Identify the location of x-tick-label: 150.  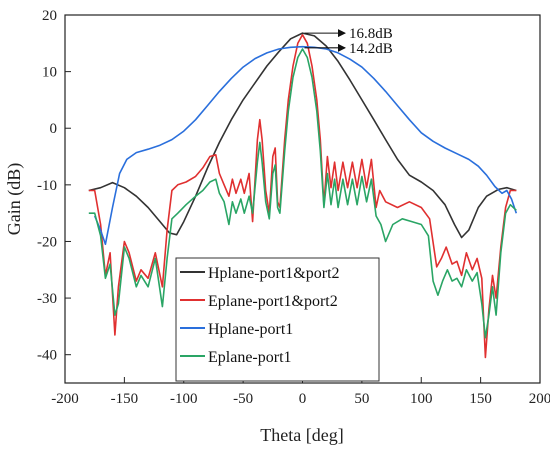
(480, 399).